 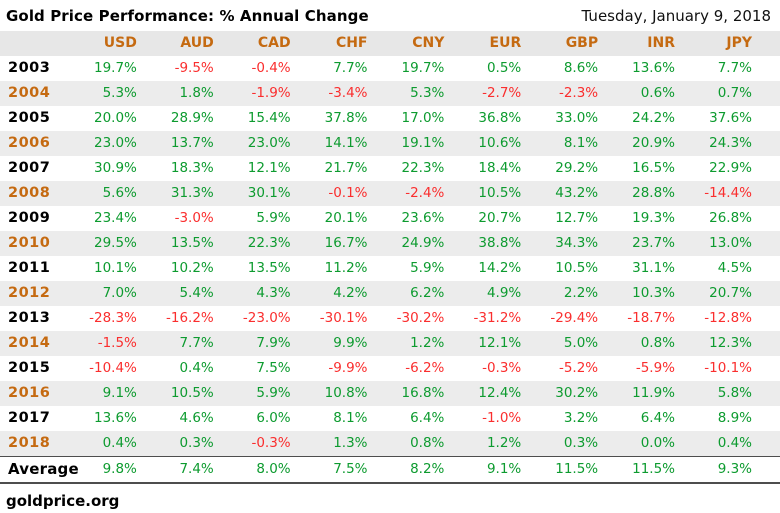 What do you see at coordinates (497, 318) in the screenshot?
I see `value-cell: -31.2%` at bounding box center [497, 318].